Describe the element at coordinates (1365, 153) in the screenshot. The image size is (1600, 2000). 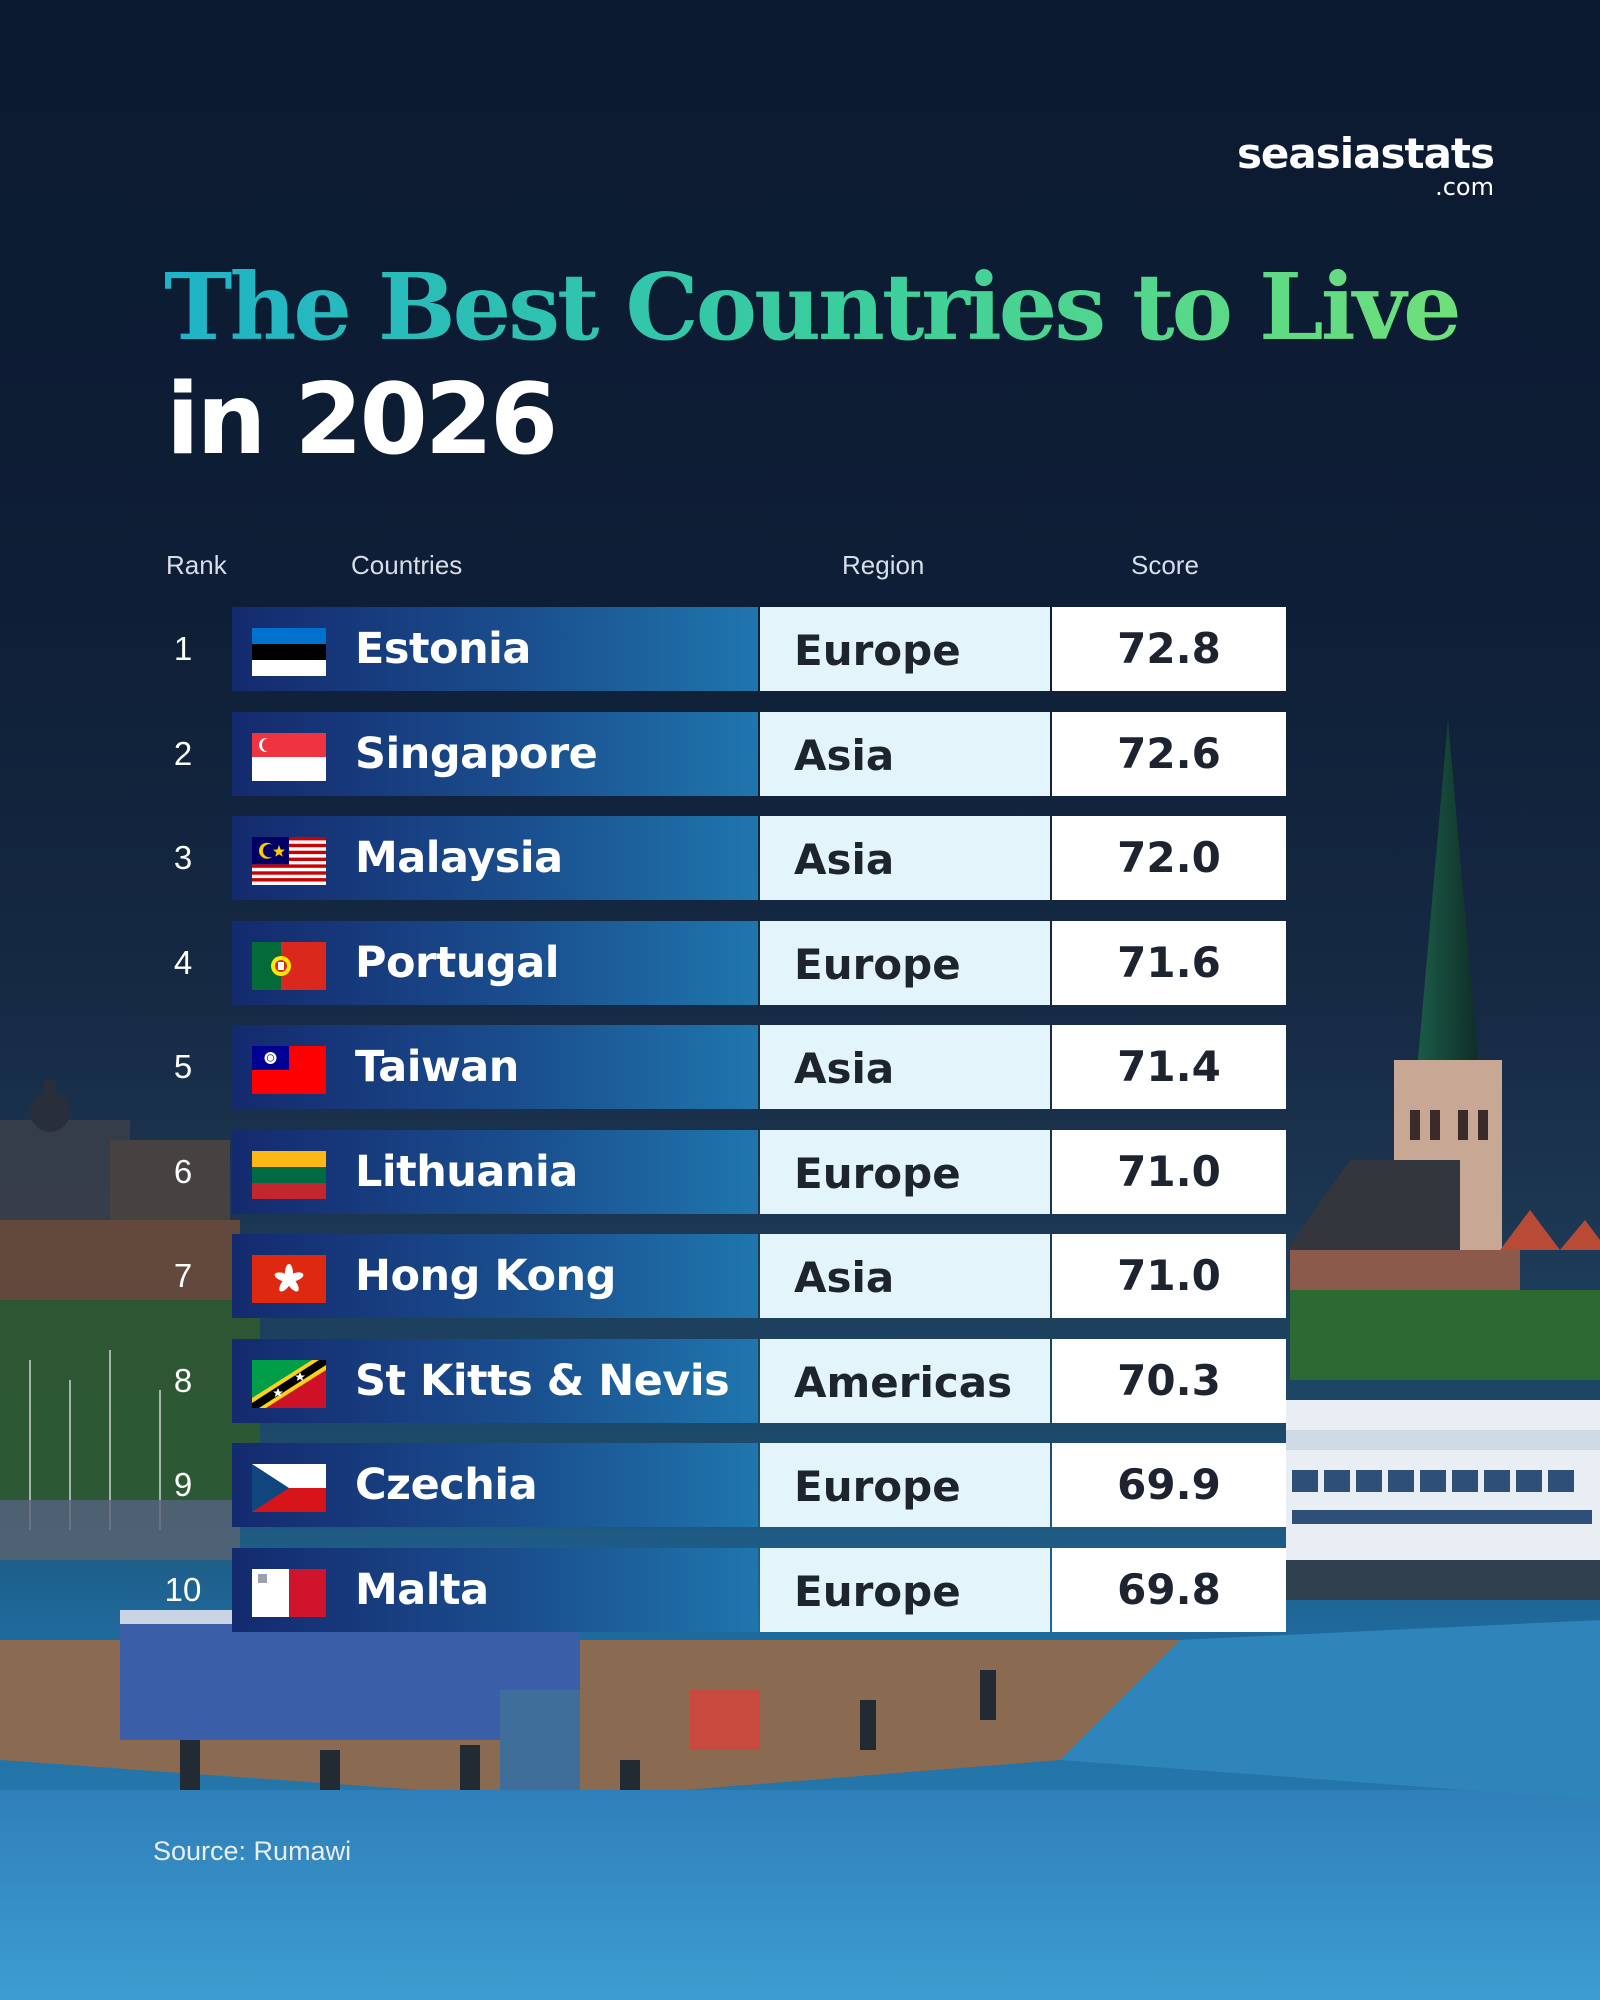
I see `brand-name: seasiastats` at that location.